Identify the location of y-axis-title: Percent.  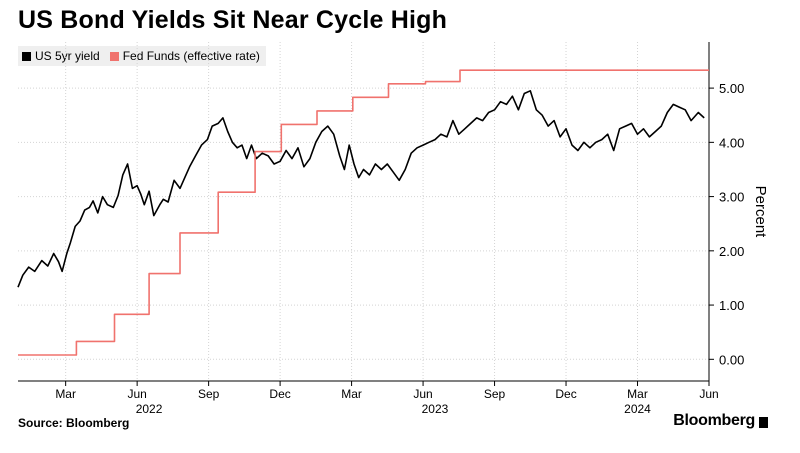
(760, 212).